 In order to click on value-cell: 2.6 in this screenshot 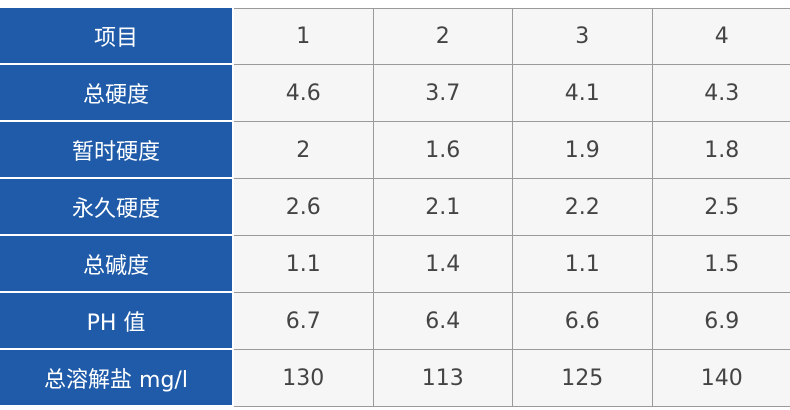, I will do `click(304, 207)`.